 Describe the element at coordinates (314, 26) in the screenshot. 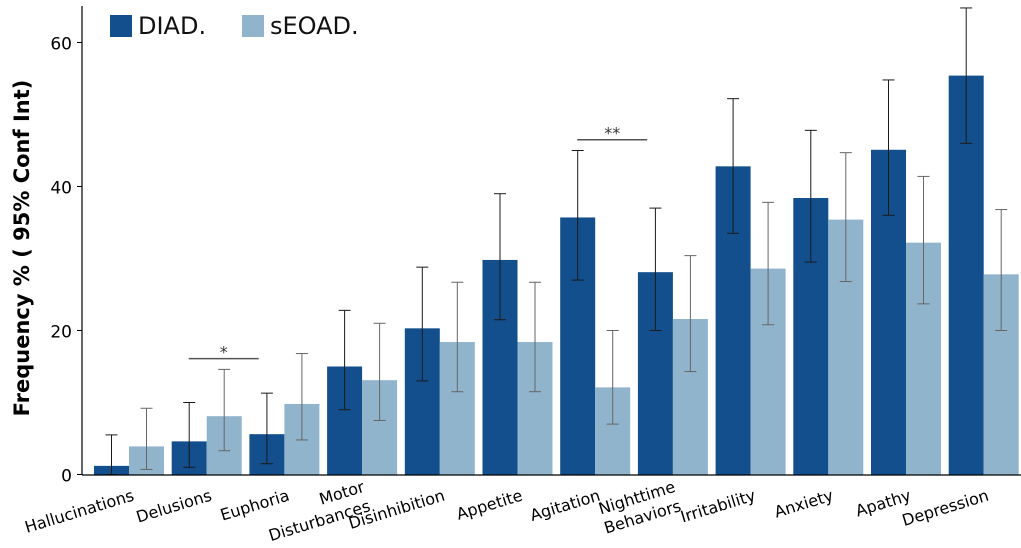

I see `legend-label-seoad: sEOAD.` at that location.